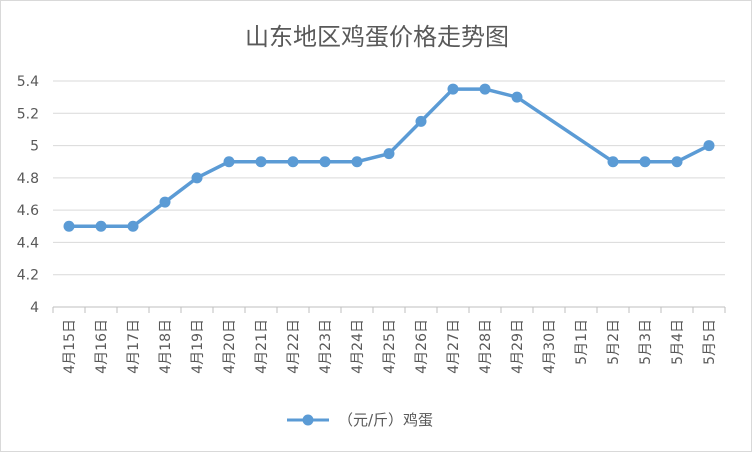 The image size is (752, 453). I want to click on x-tick-label: 4月17日, so click(134, 346).